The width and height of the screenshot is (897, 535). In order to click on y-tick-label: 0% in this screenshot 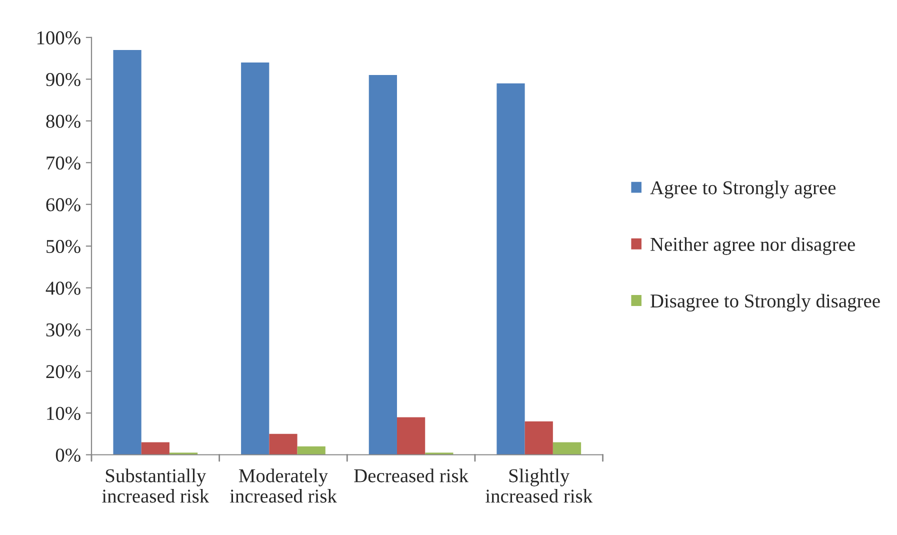, I will do `click(68, 455)`.